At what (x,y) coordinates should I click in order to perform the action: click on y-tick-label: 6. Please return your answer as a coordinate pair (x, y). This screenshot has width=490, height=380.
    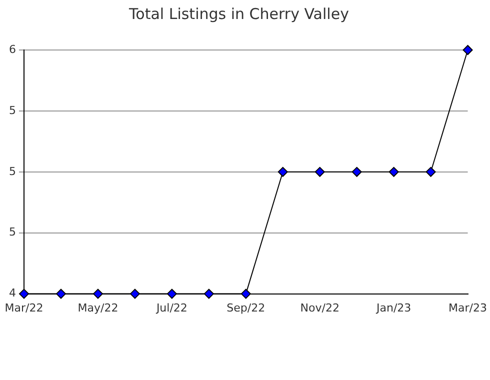
    Looking at the image, I should click on (12, 49).